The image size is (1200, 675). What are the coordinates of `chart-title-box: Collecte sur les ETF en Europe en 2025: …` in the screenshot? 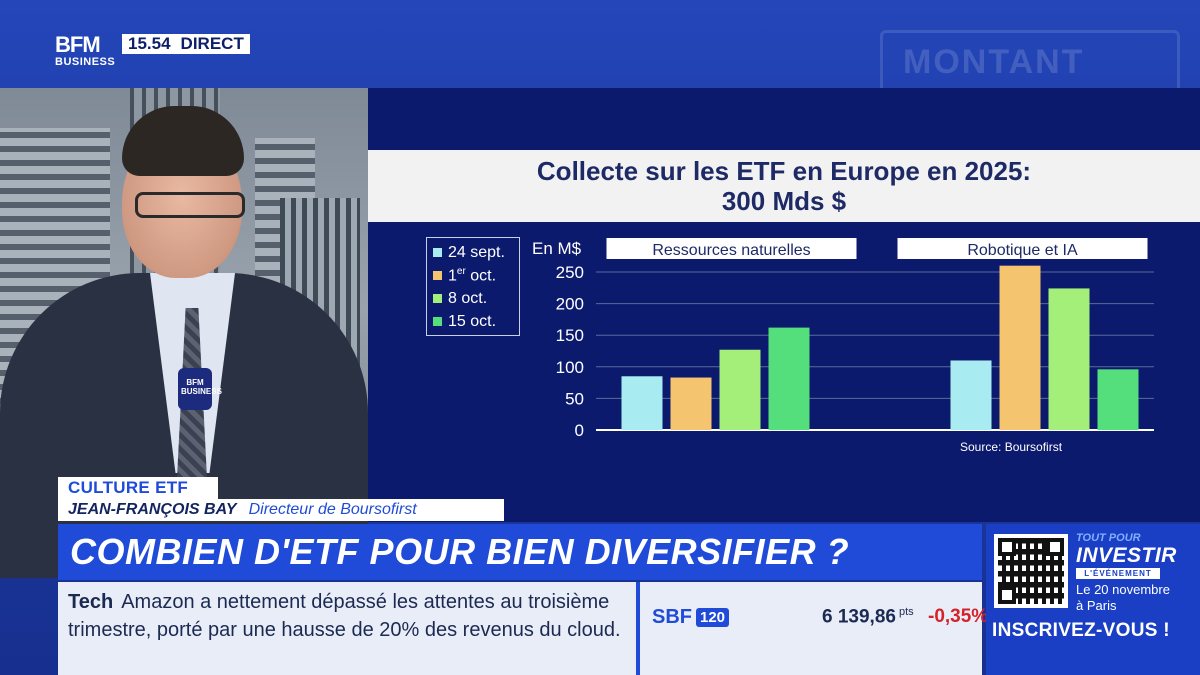 It's located at (784, 186).